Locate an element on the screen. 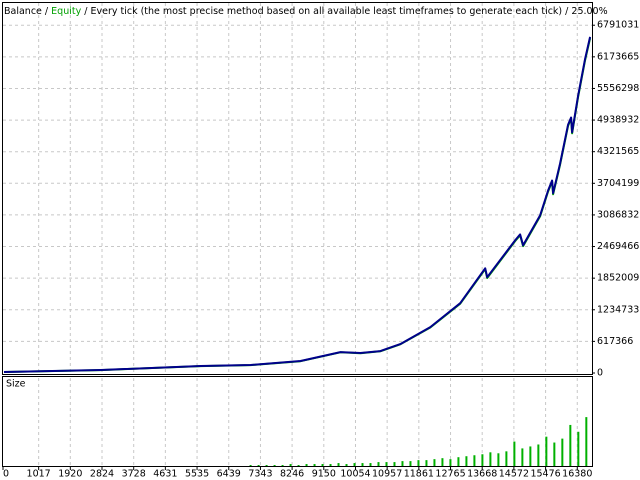  y-tick-label: 5556298 is located at coordinates (618, 88).